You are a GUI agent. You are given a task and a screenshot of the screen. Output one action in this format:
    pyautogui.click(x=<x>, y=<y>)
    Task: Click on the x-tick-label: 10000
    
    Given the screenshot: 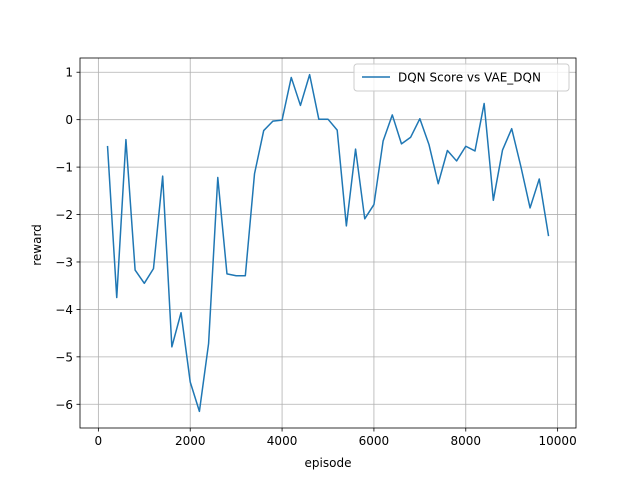 What is the action you would take?
    pyautogui.click(x=558, y=441)
    